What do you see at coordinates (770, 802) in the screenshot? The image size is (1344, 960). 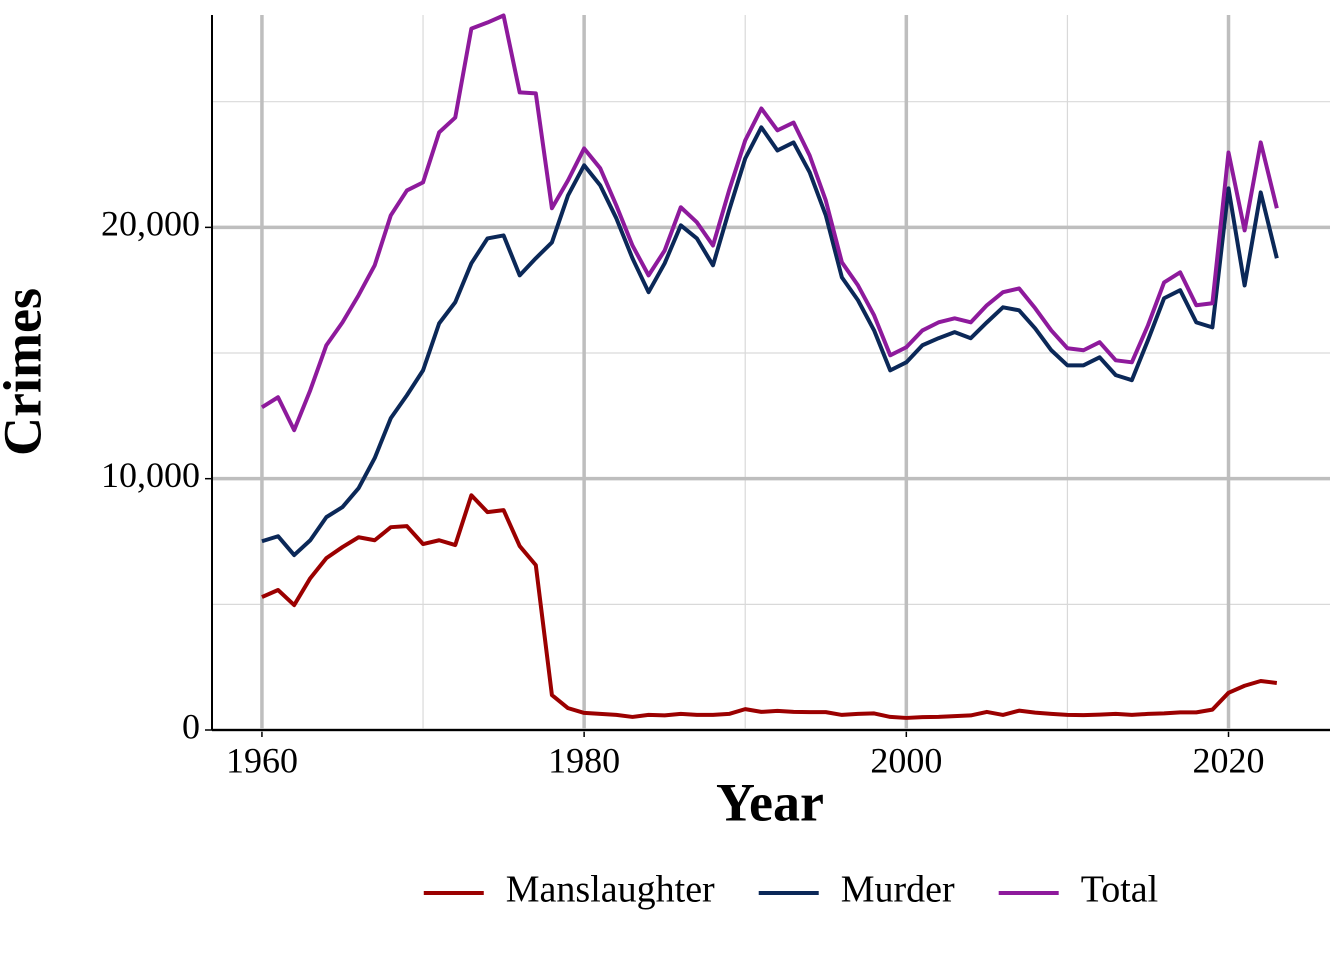 I see `x-axis-title: Year` at bounding box center [770, 802].